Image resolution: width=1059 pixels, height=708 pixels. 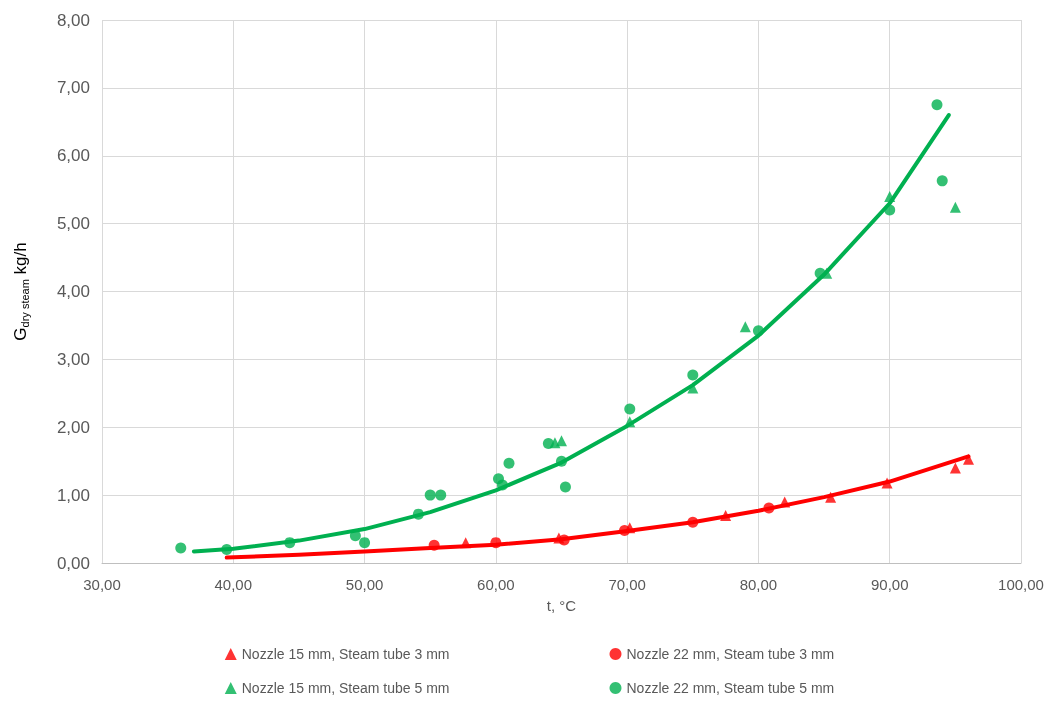 I want to click on legend-label: Nozzle 15 mm, Steam tube 3 mm, so click(x=345, y=654).